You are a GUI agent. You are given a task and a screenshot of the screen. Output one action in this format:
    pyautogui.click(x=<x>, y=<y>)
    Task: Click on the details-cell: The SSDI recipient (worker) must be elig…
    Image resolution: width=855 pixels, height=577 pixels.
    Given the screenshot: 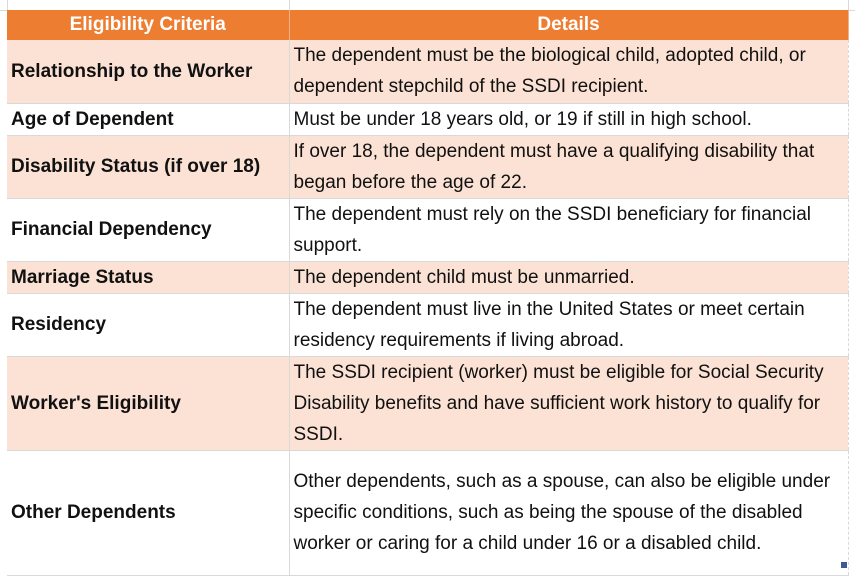 What is the action you would take?
    pyautogui.click(x=569, y=403)
    